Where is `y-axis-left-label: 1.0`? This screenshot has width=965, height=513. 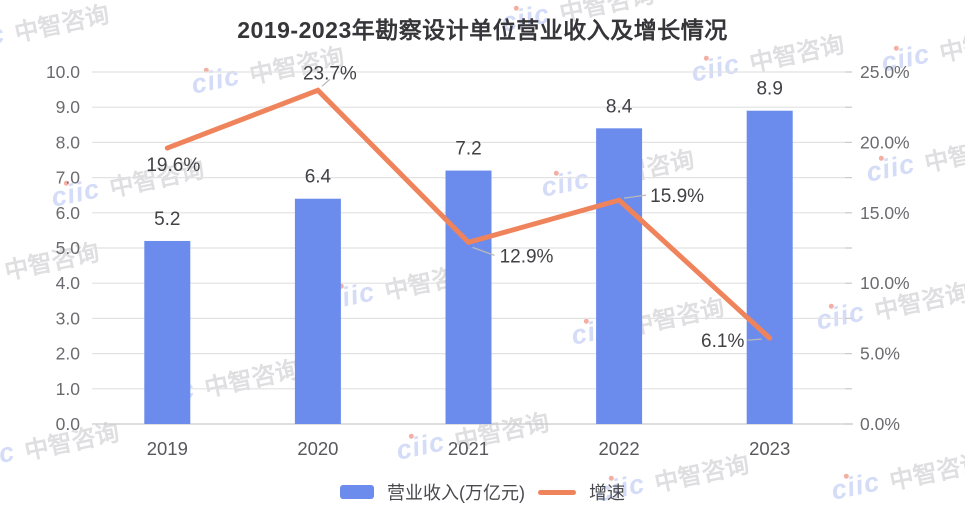
y-axis-left-label: 1.0 is located at coordinates (68, 389).